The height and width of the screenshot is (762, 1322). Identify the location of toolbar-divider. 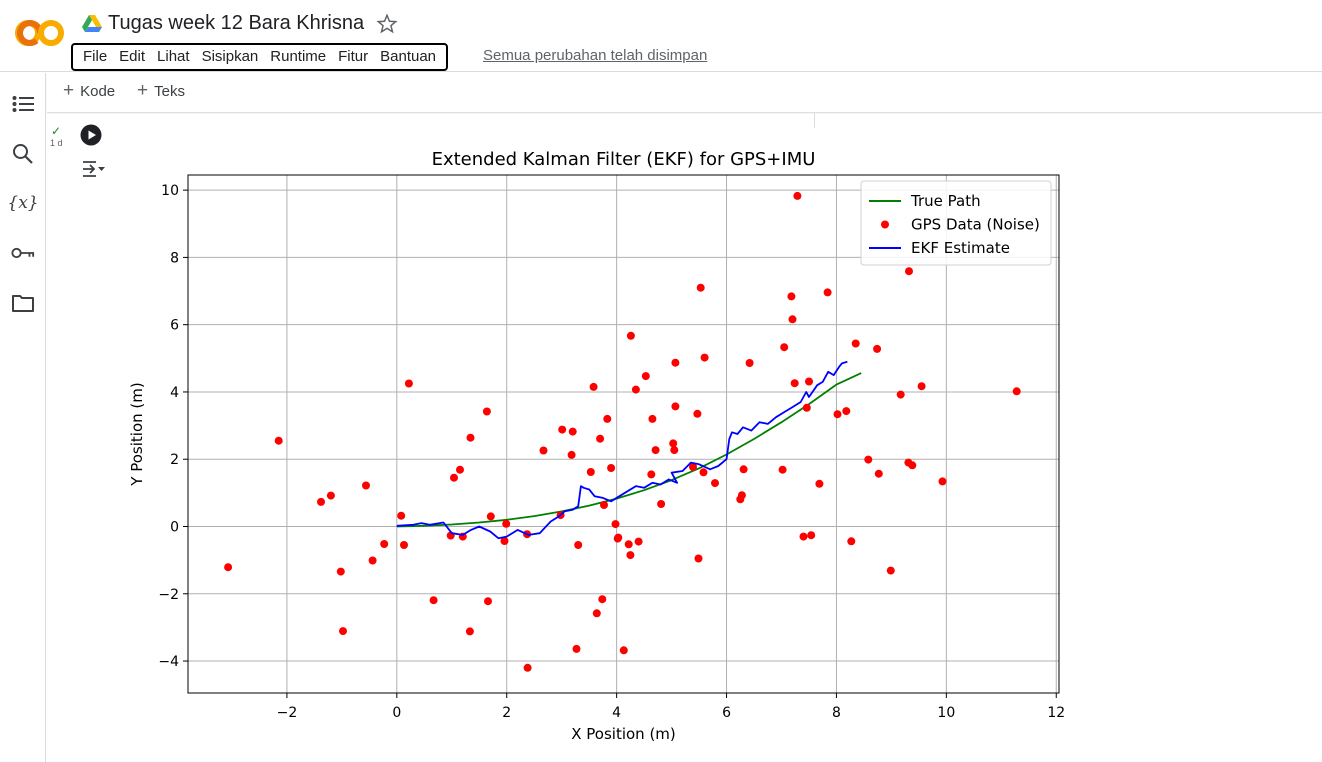
(814, 120).